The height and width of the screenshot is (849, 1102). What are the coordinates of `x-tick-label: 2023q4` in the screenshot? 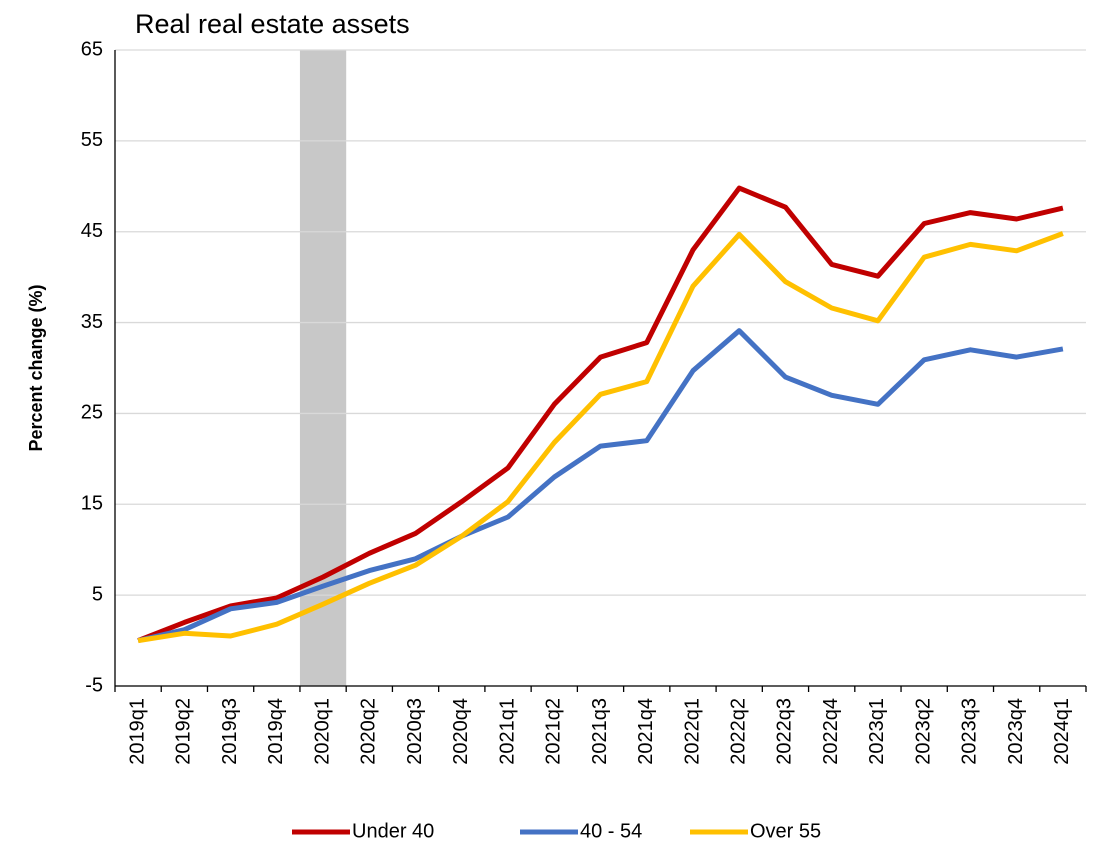 It's located at (1016, 731).